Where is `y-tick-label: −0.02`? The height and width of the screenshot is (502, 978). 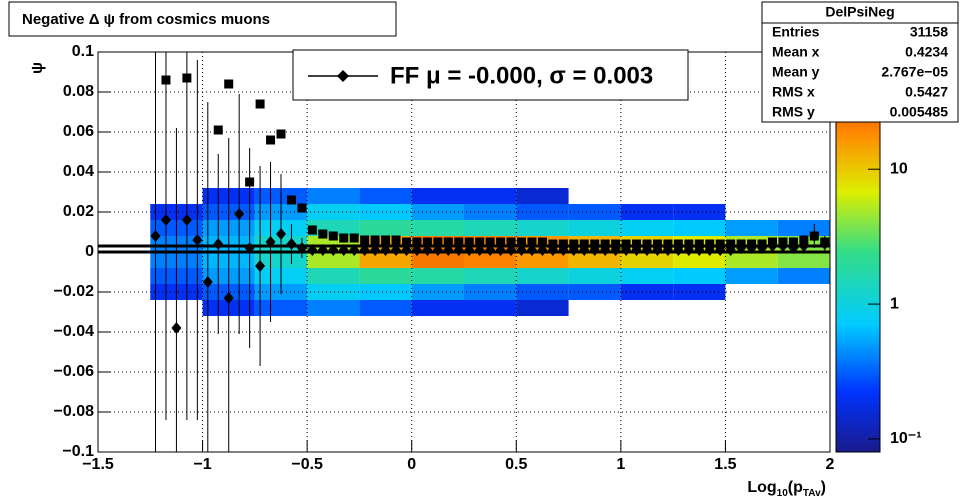 y-tick-label: −0.02 is located at coordinates (74, 291).